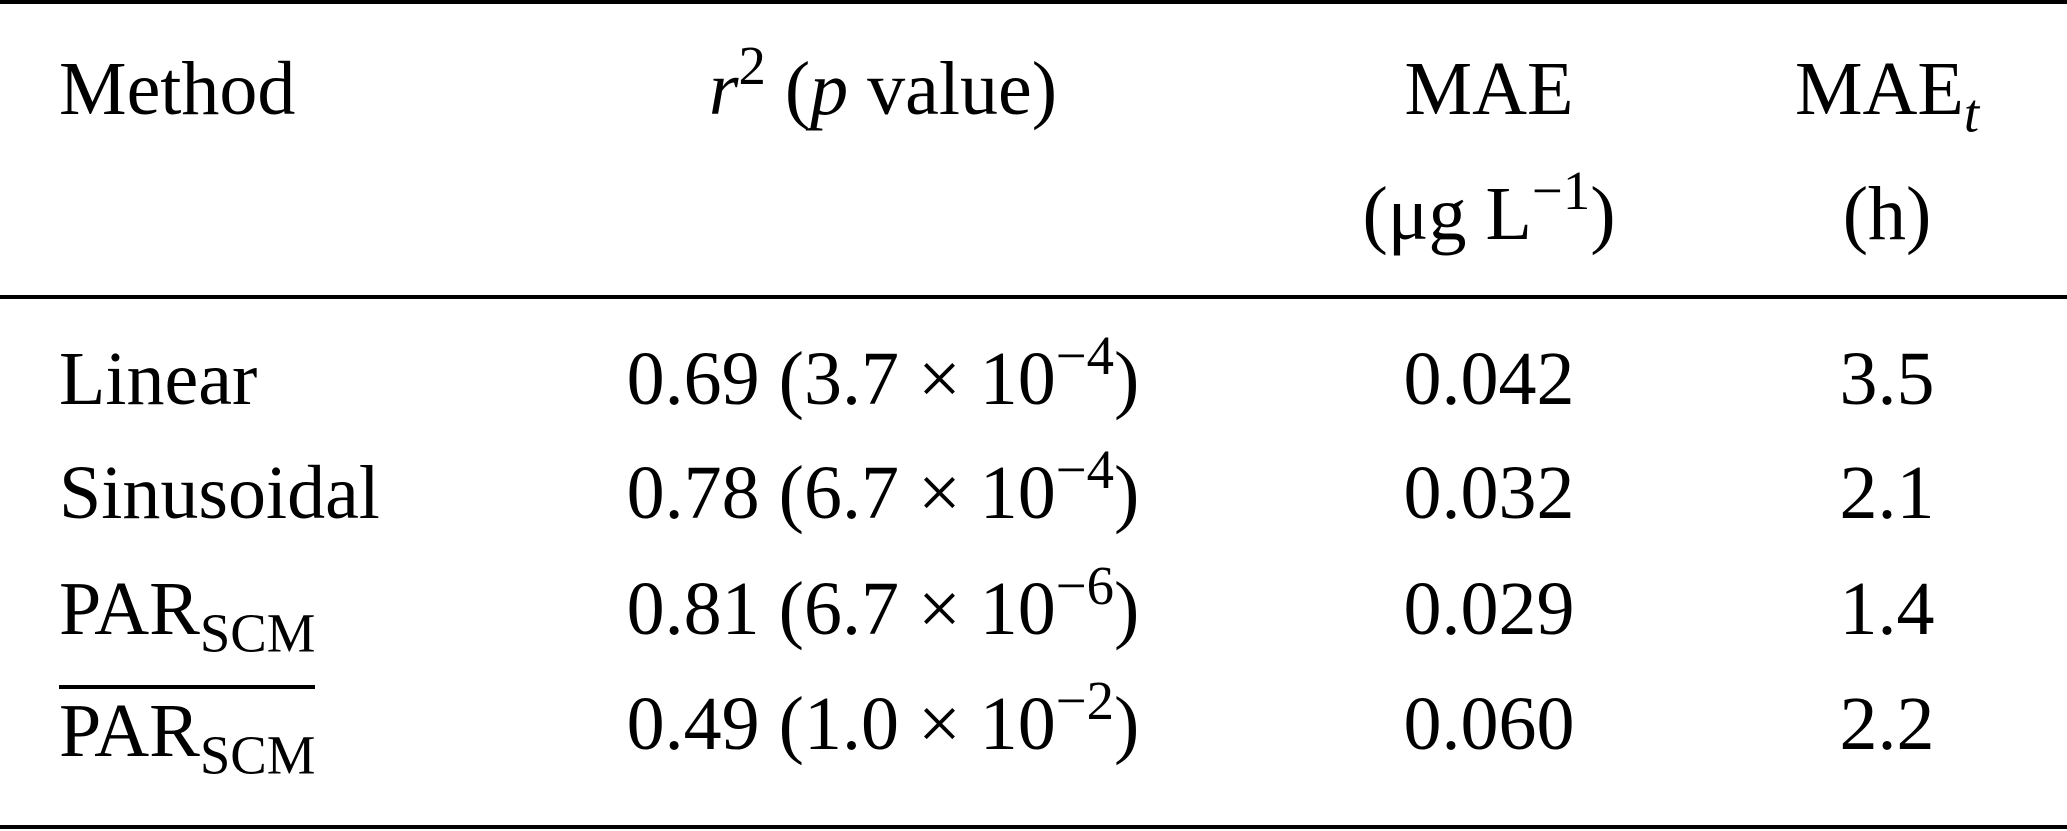  I want to click on cell-text: 0.49 (1.0 × 10−2), so click(883, 721).